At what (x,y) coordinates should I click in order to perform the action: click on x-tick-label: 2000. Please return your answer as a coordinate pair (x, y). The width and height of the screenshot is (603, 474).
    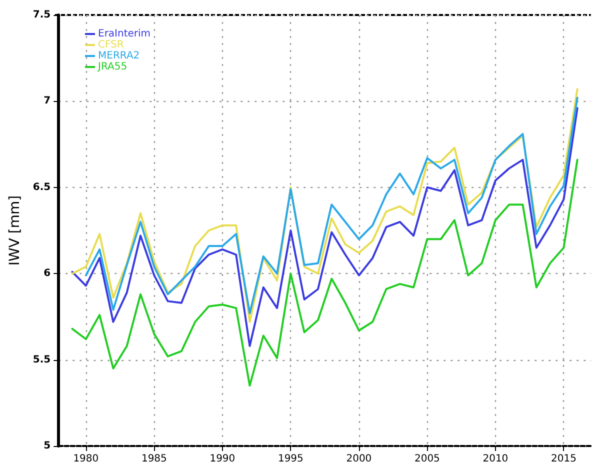
    Looking at the image, I should click on (359, 459).